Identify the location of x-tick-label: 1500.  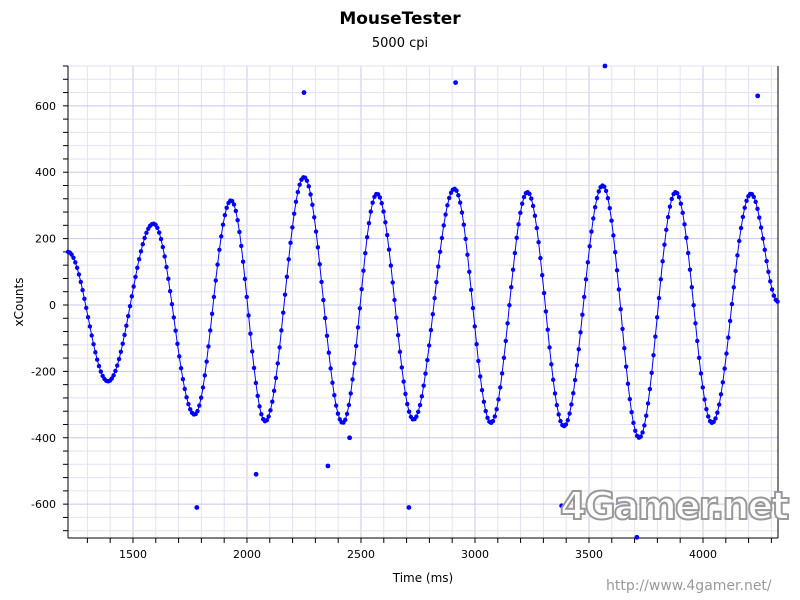
(133, 554).